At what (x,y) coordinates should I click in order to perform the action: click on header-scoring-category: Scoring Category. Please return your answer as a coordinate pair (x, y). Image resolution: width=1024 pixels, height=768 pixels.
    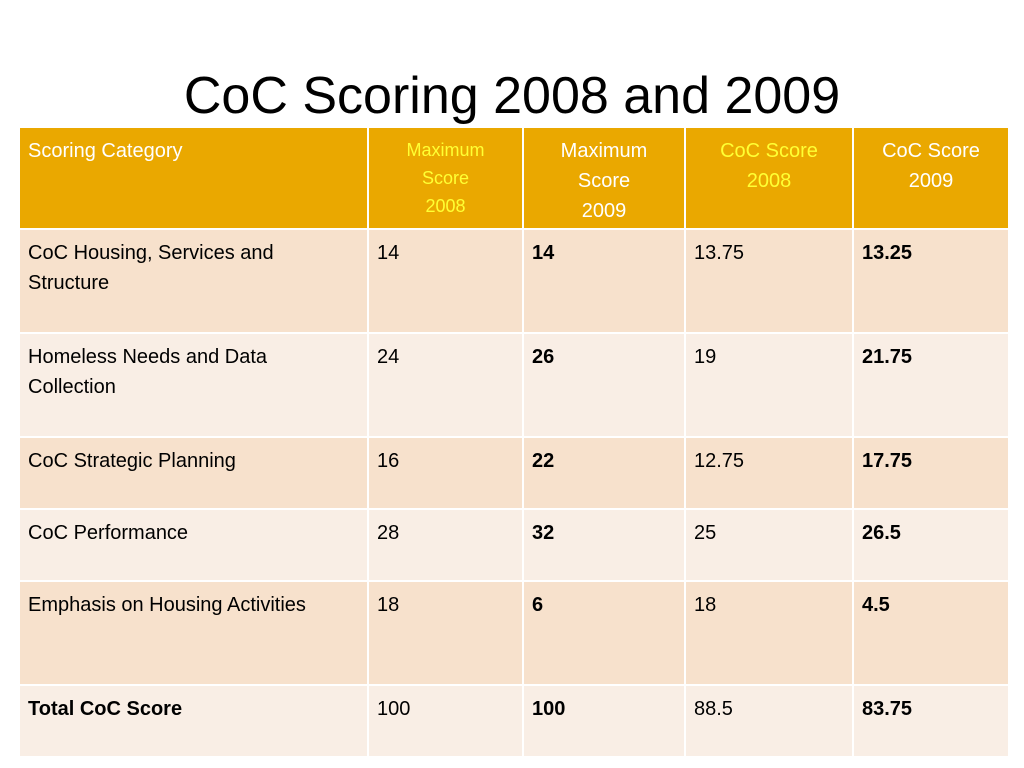
    Looking at the image, I should click on (193, 178).